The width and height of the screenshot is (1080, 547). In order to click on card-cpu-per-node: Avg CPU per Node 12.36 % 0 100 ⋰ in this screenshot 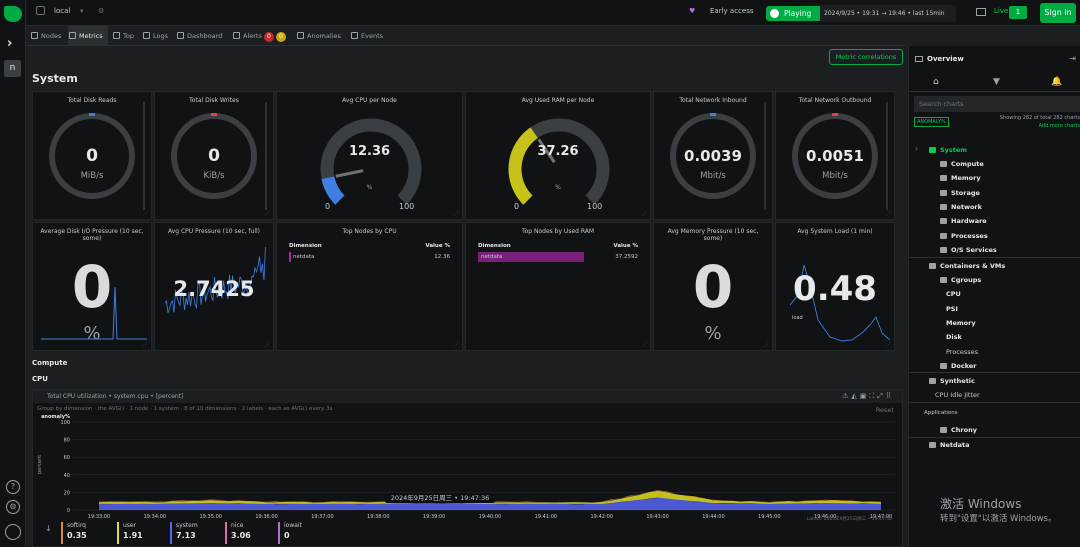, I will do `click(369, 155)`.